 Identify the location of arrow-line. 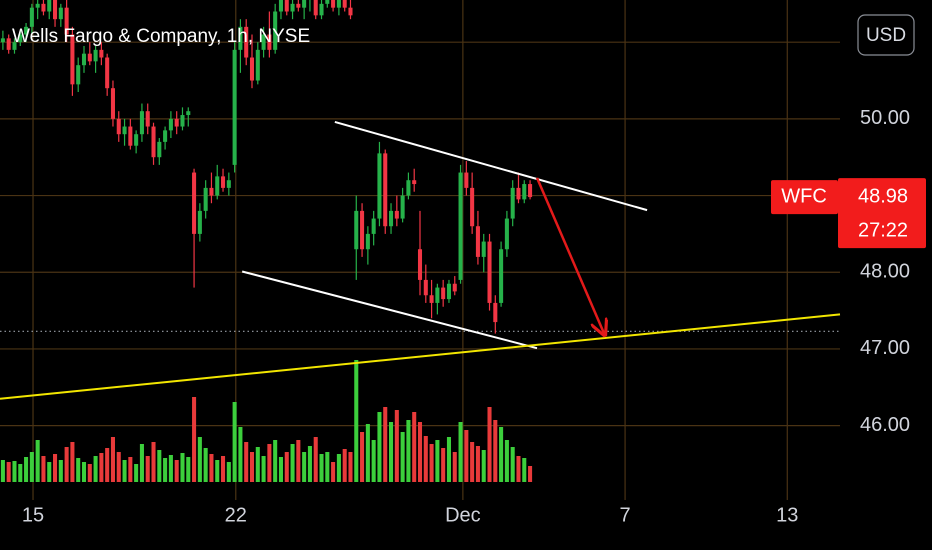
(570, 256).